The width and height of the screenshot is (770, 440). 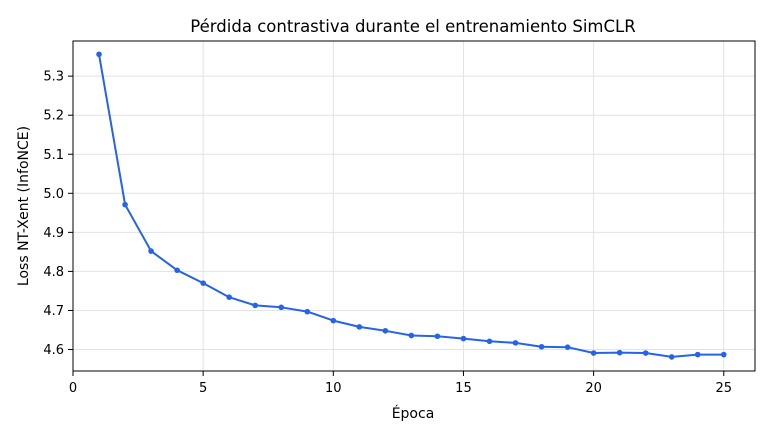 What do you see at coordinates (53, 272) in the screenshot?
I see `y-tick-label: 4.8` at bounding box center [53, 272].